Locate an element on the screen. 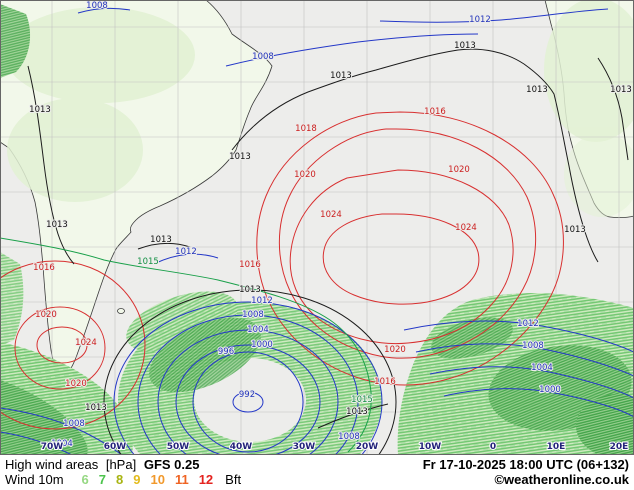 Image resolution: width=634 pixels, height=490 pixels. isobar-1000-southeast is located at coordinates (538, 403).